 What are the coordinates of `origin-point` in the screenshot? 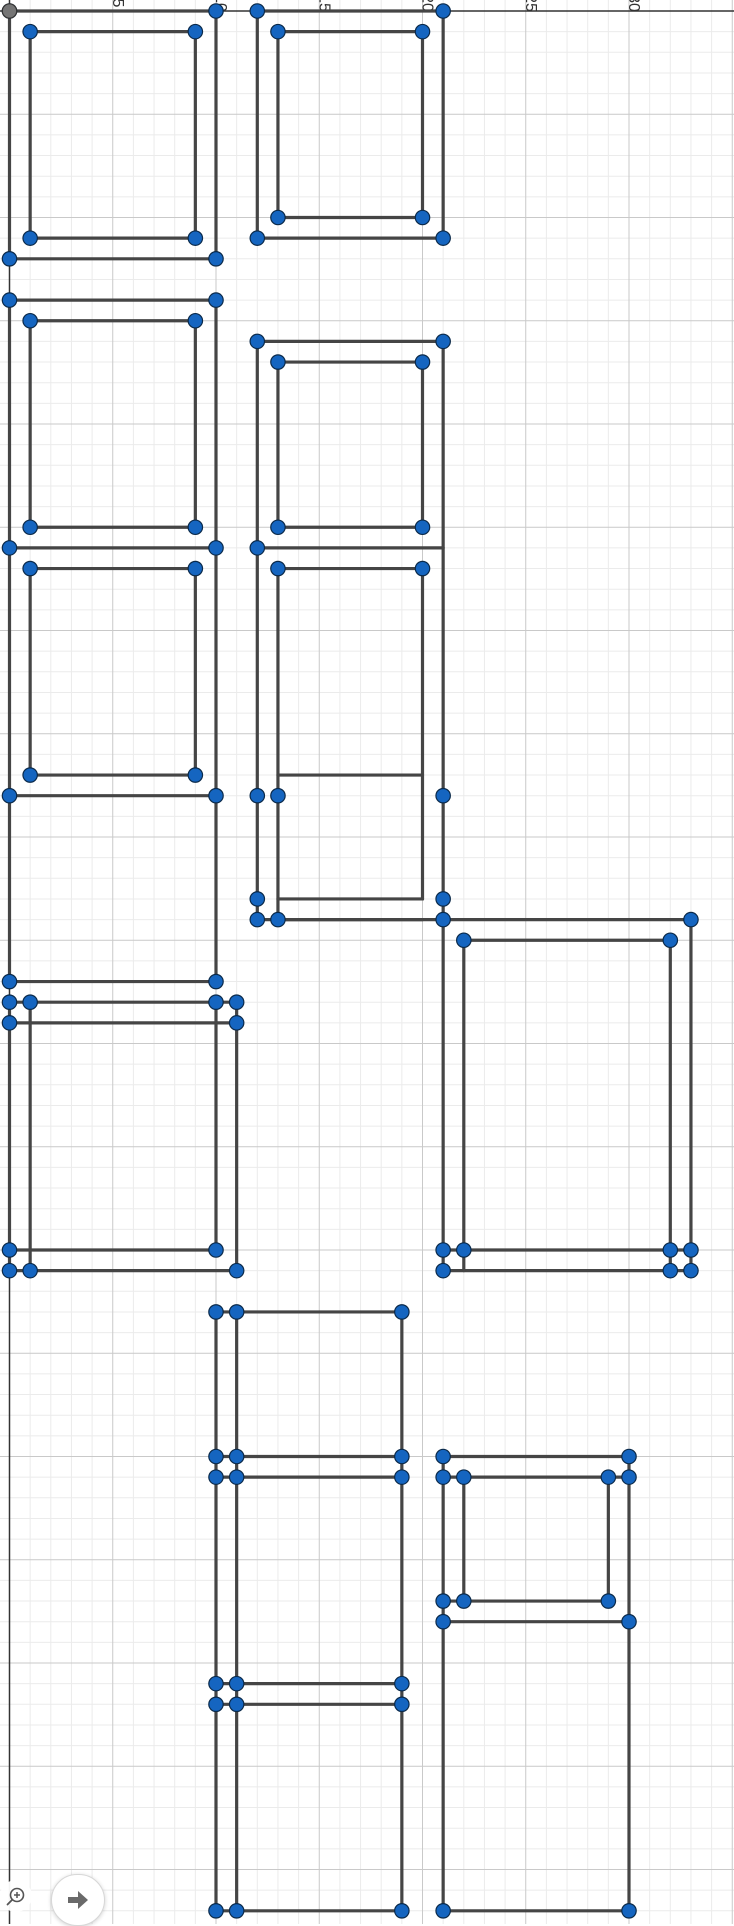 It's located at (9, 11).